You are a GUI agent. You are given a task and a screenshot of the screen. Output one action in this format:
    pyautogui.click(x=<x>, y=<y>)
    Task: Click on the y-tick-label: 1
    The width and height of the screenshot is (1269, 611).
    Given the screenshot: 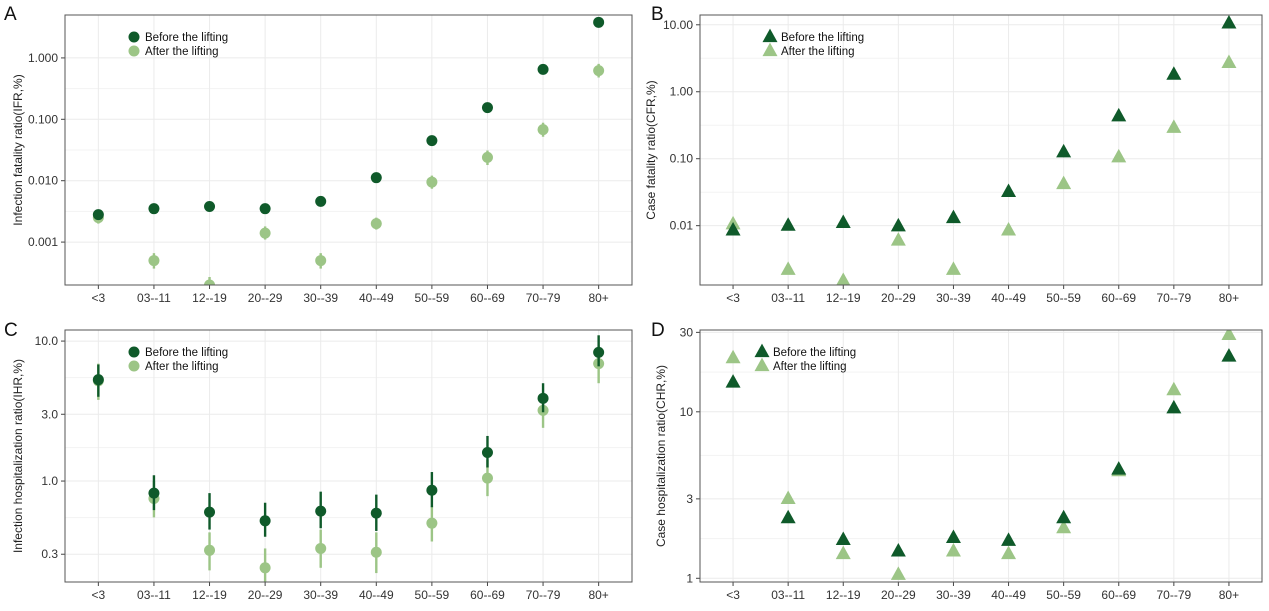 What is the action you would take?
    pyautogui.click(x=689, y=578)
    